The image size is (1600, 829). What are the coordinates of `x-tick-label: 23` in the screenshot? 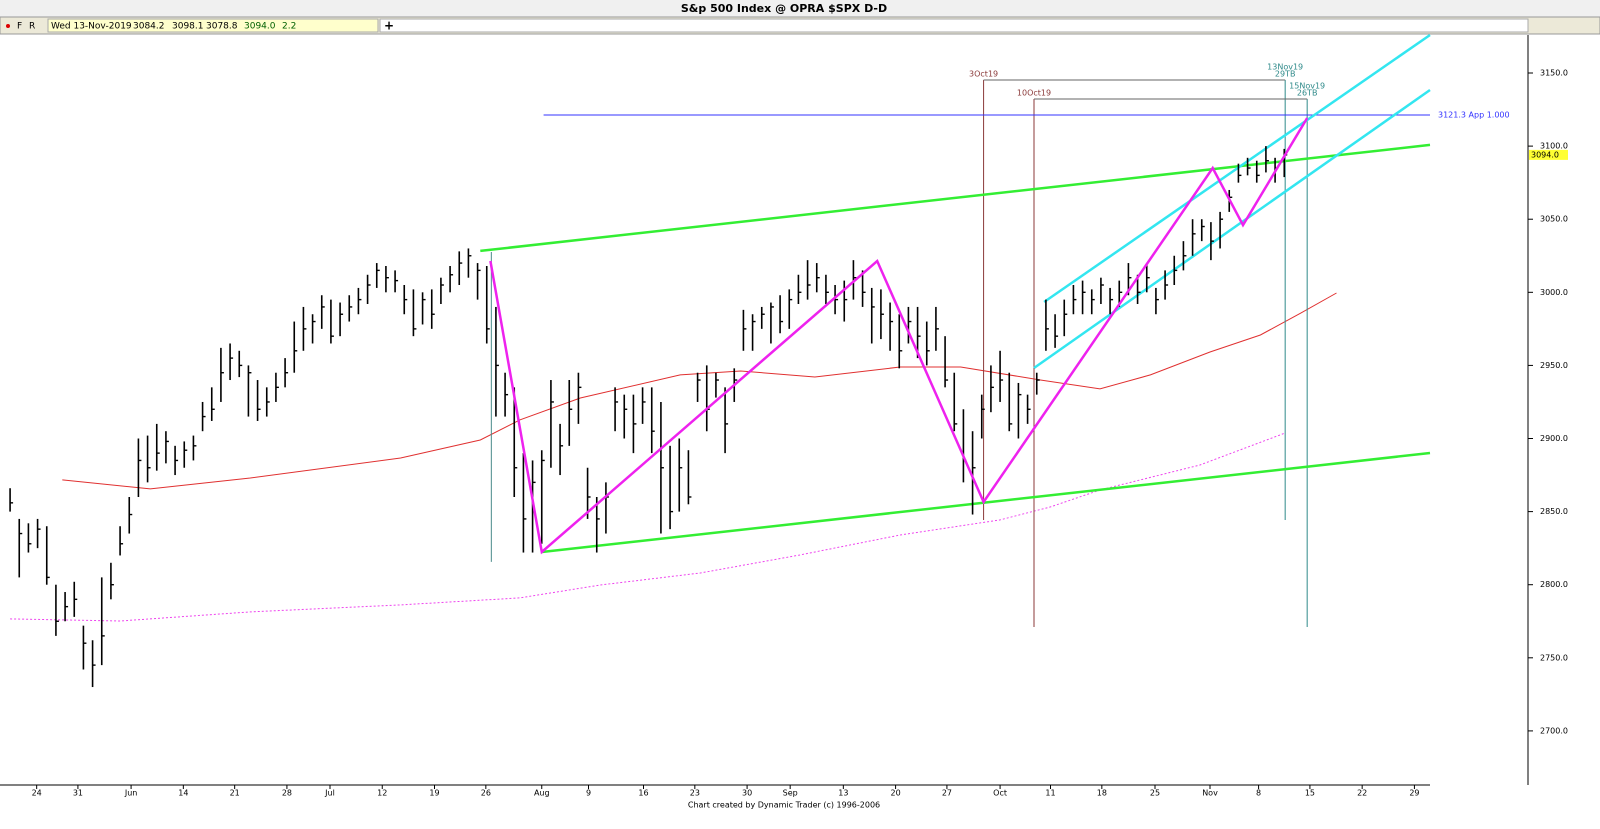 It's located at (695, 793).